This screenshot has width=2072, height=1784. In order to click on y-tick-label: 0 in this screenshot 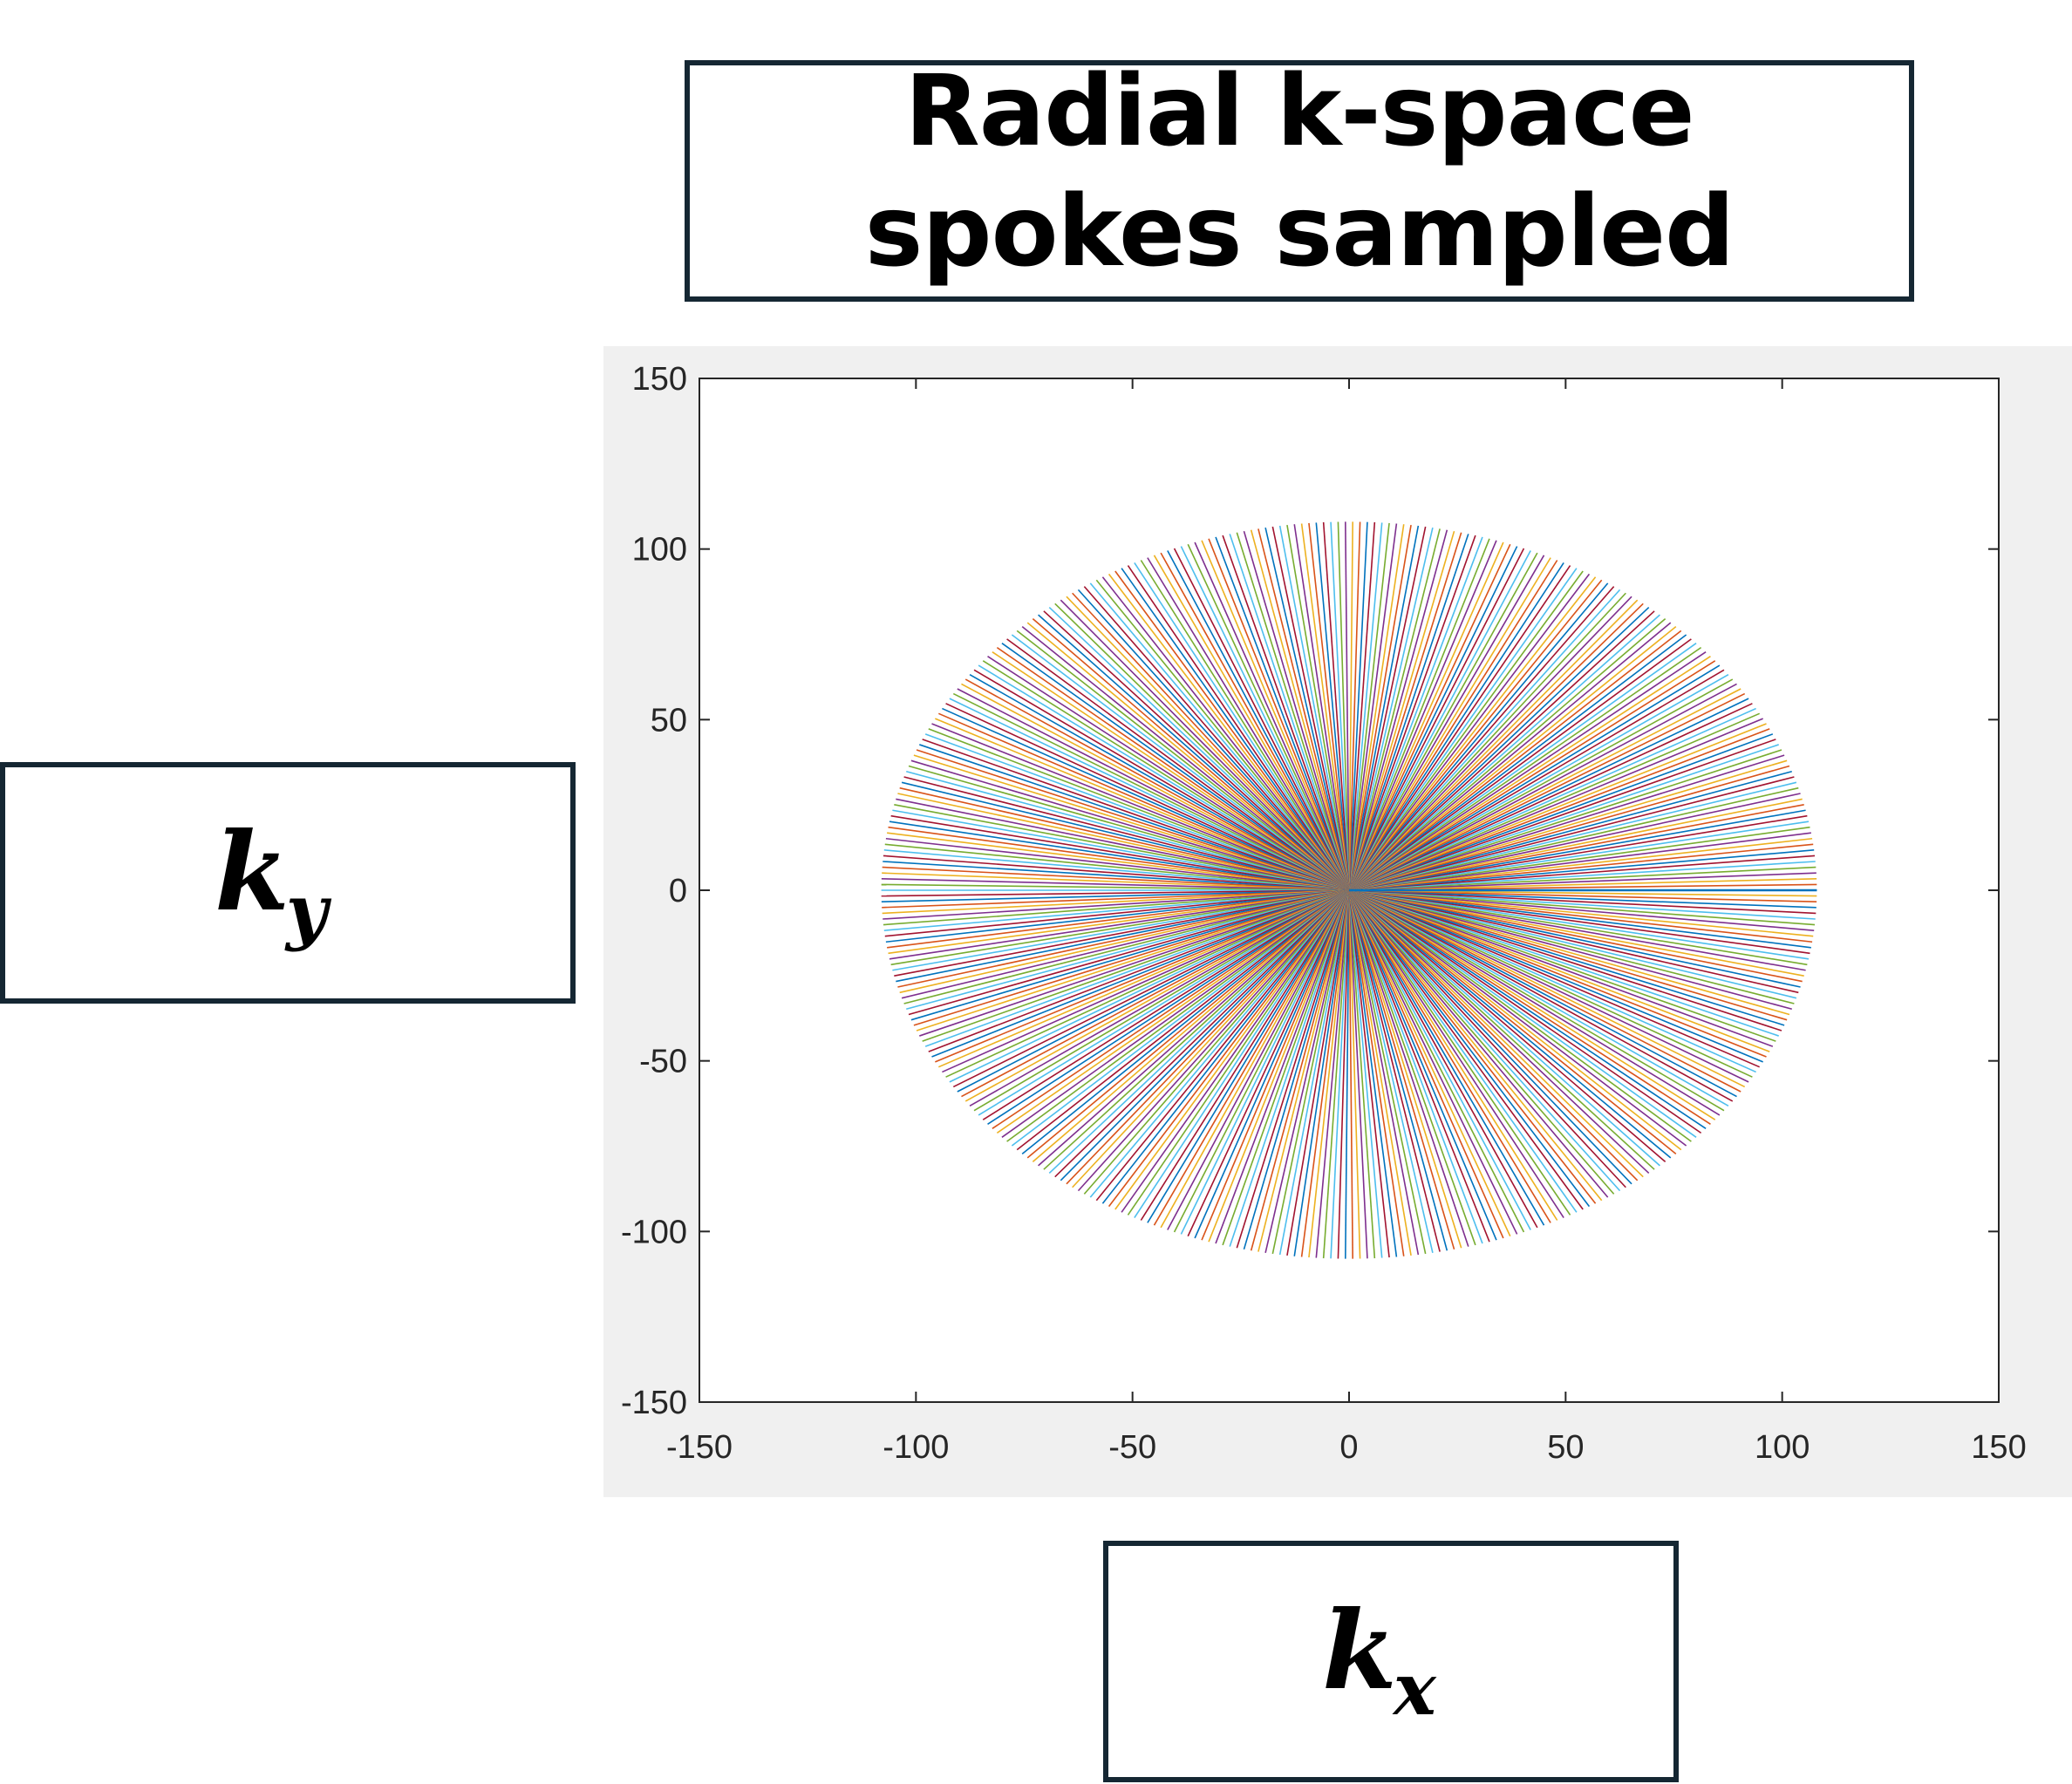, I will do `click(678, 891)`.